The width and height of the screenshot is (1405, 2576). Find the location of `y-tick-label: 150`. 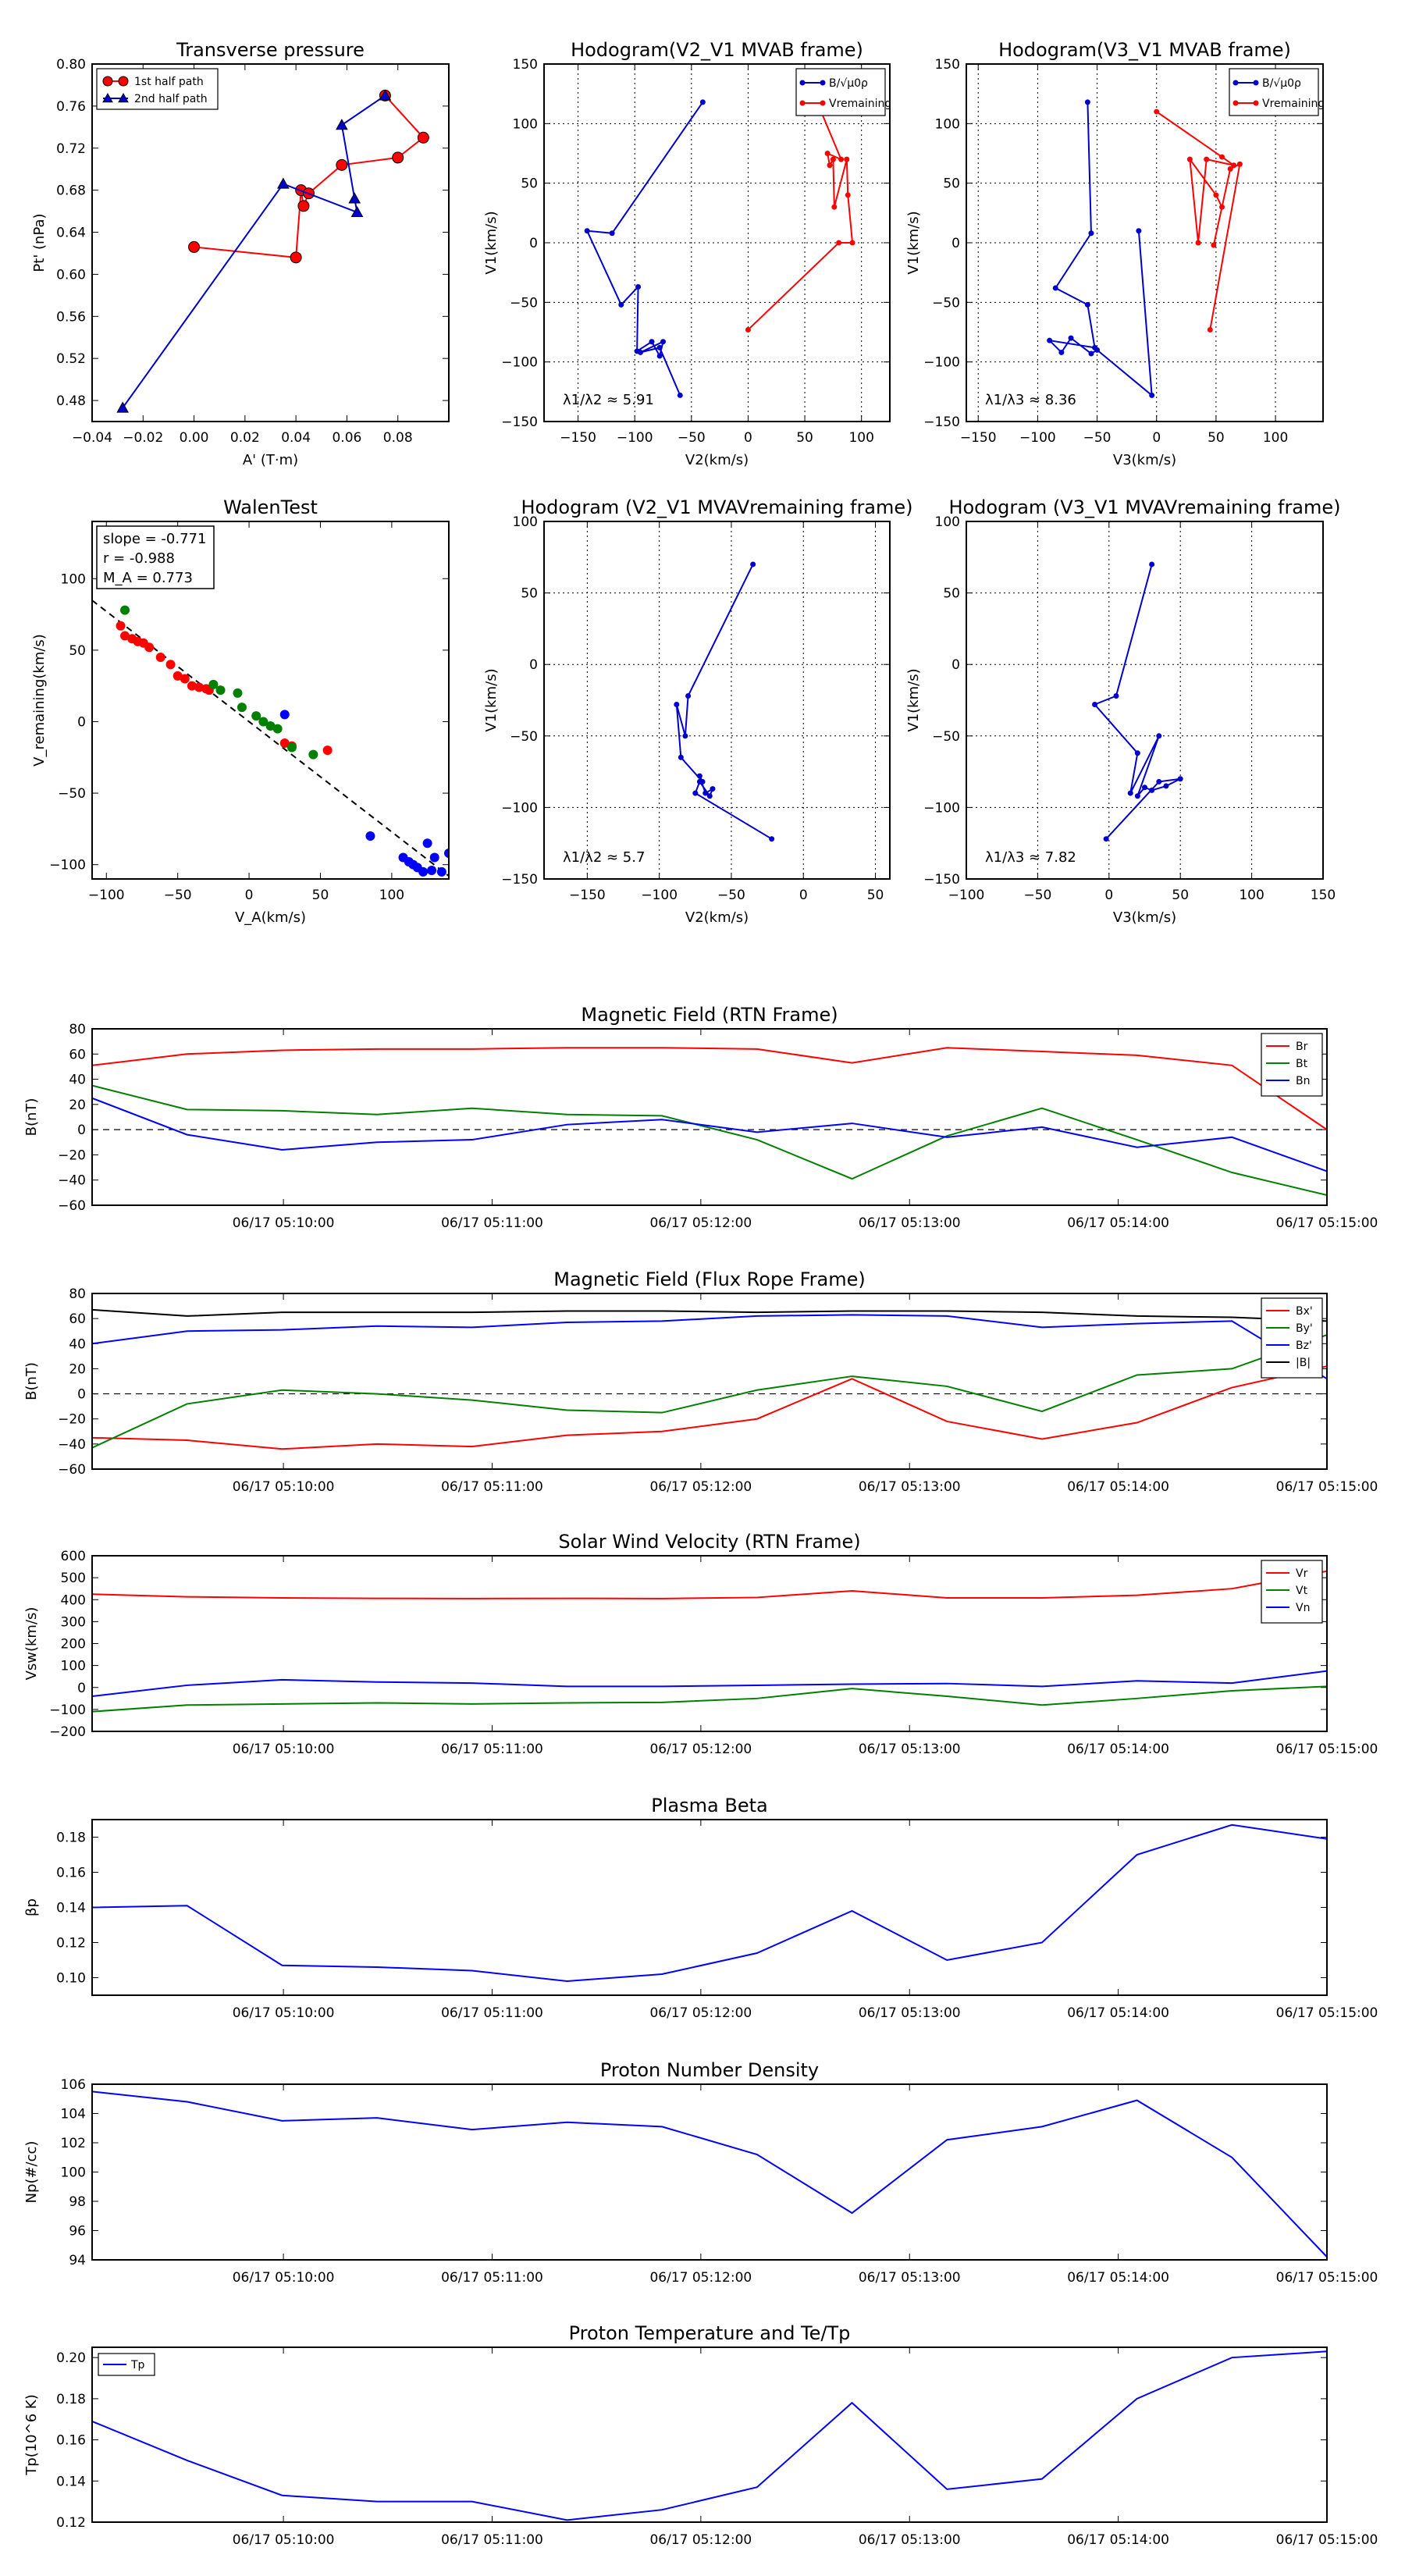

y-tick-label: 150 is located at coordinates (525, 65).